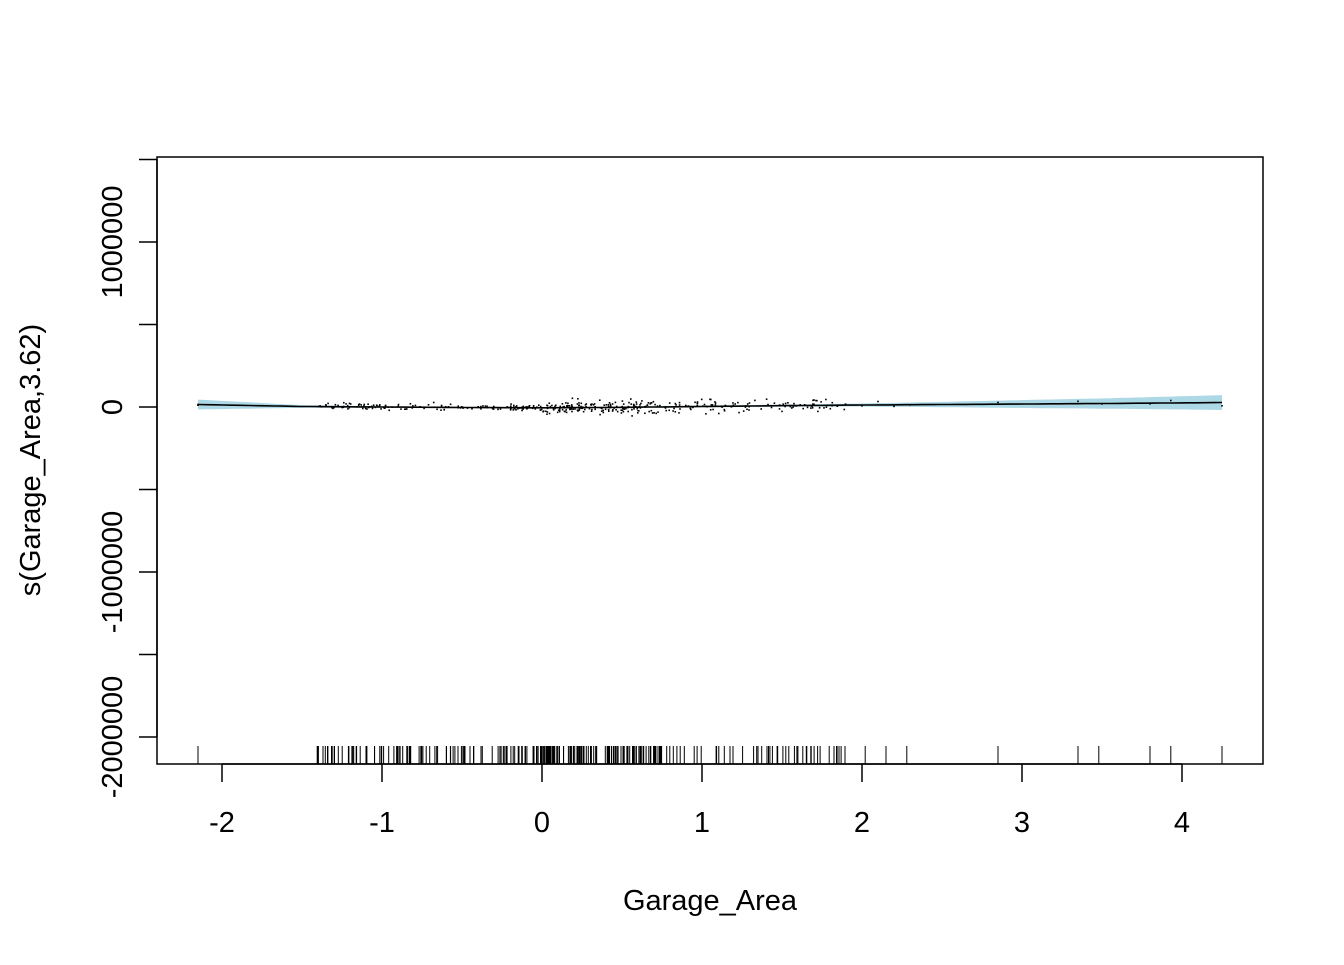  I want to click on y-axis: -2000000 -1000000 0 1000000, so click(127, 478).